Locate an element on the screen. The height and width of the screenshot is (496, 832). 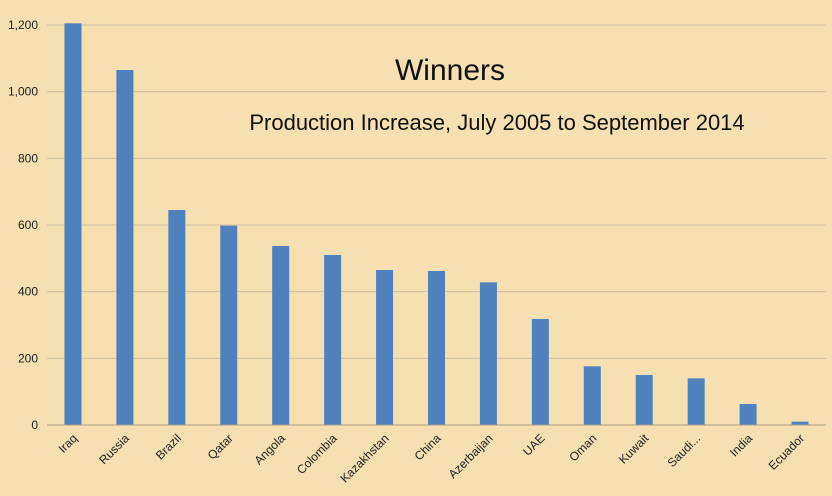
bar-brazil is located at coordinates (177, 317).